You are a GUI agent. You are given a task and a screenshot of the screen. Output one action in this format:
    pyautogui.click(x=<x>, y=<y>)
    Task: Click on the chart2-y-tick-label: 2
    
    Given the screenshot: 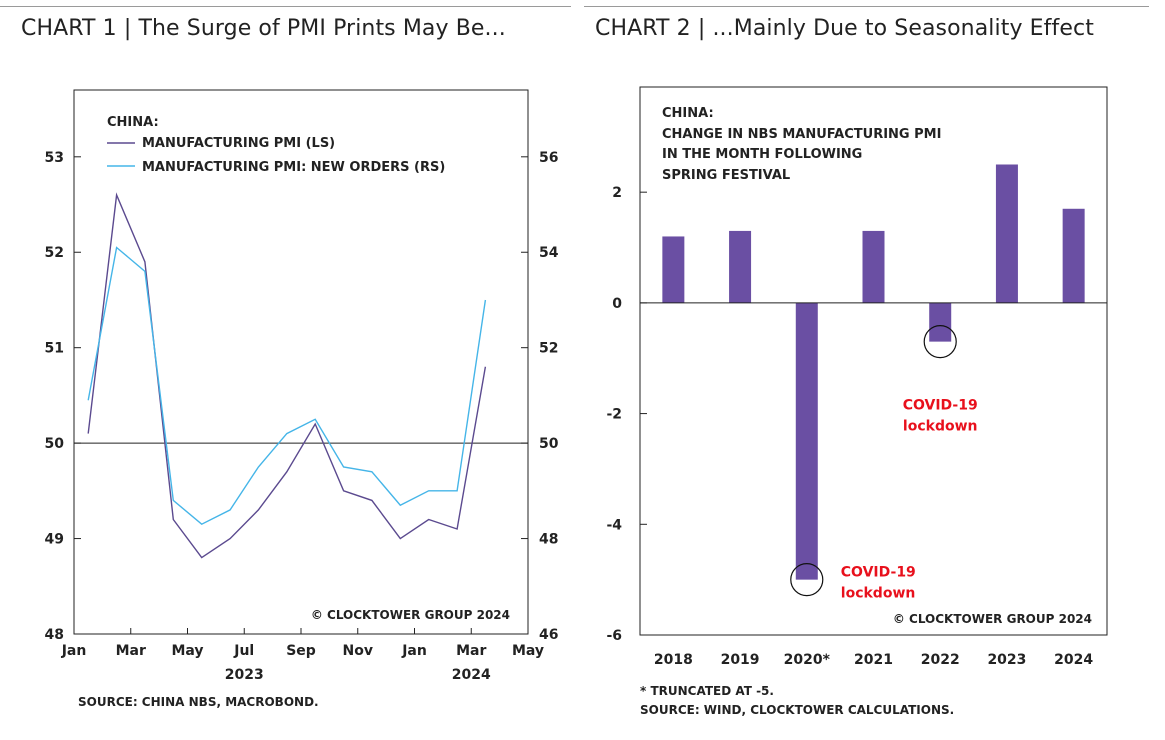 What is the action you would take?
    pyautogui.click(x=617, y=193)
    